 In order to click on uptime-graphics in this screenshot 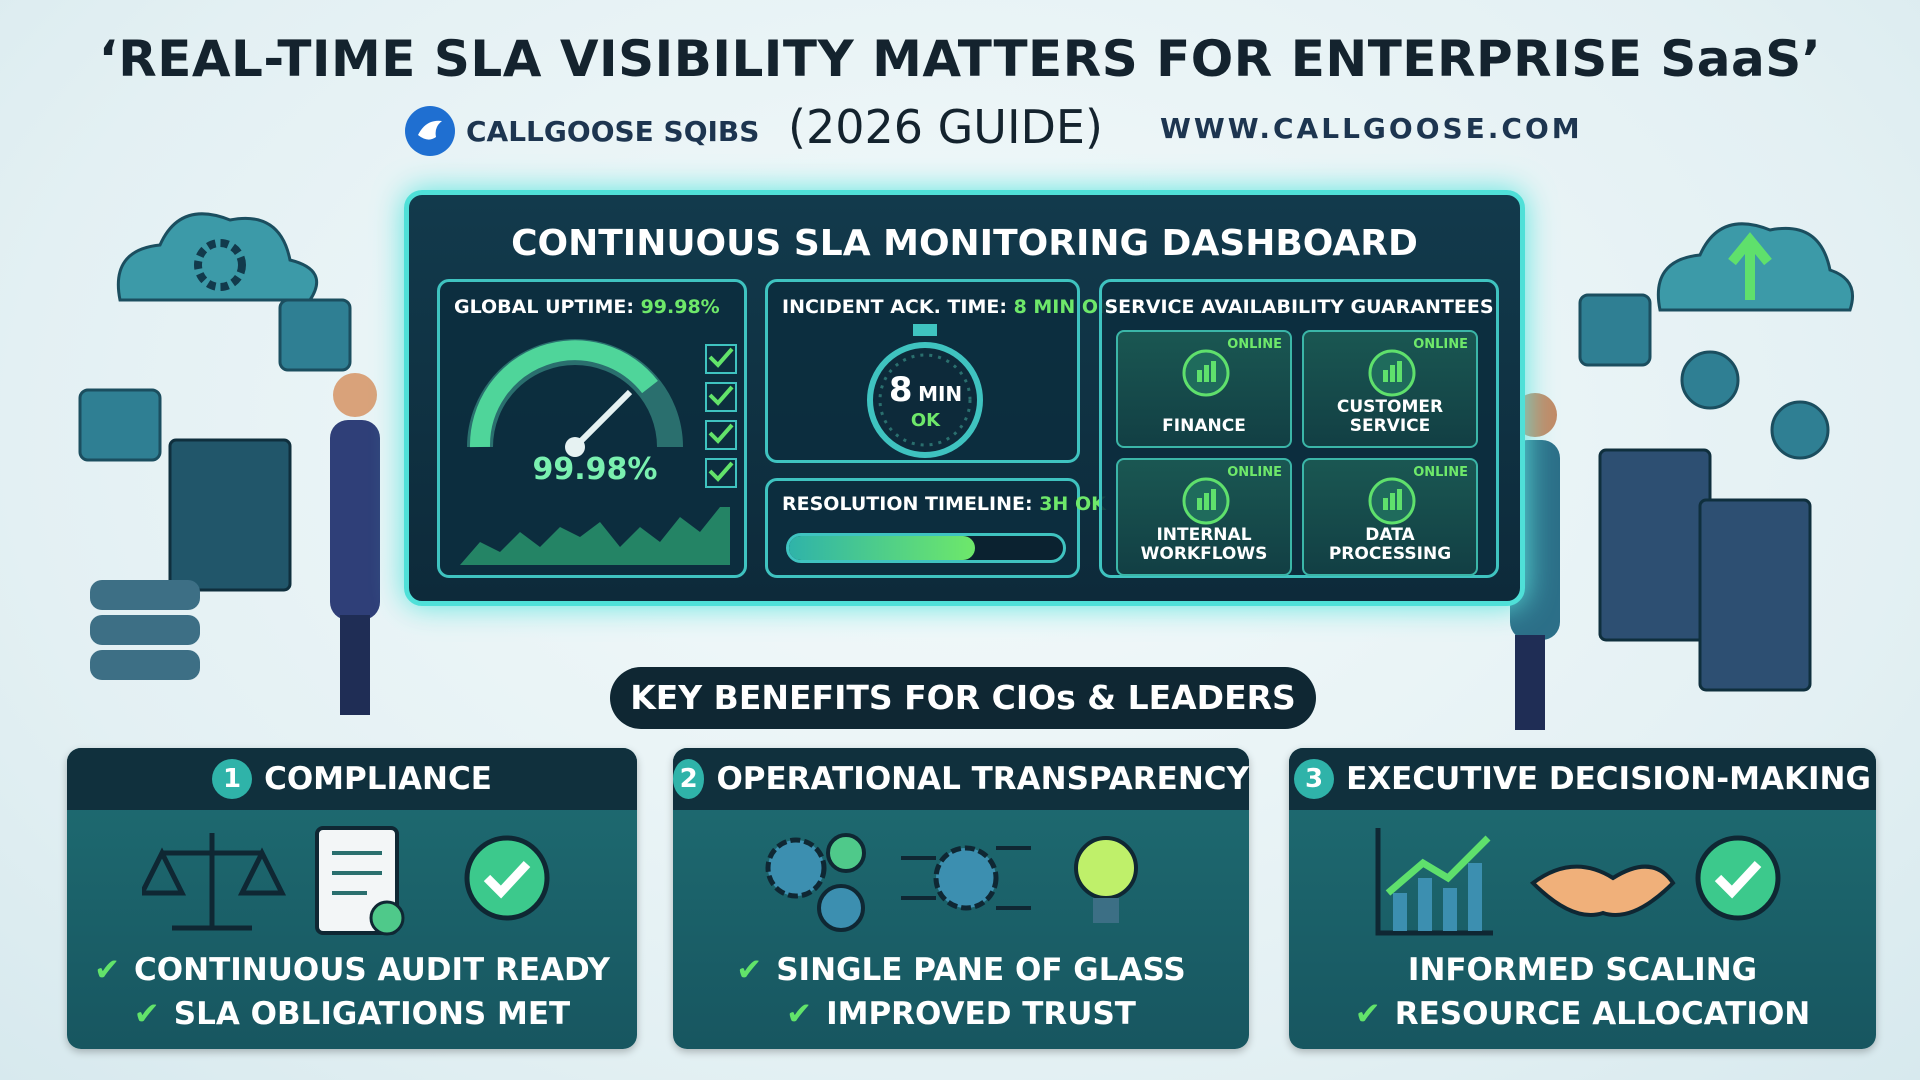, I will do `click(598, 452)`.